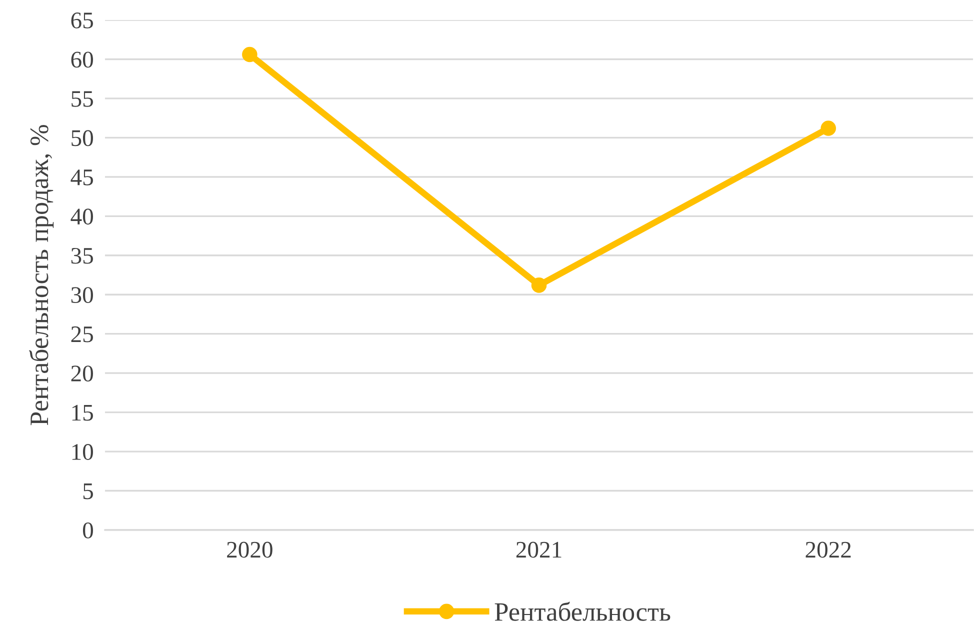  What do you see at coordinates (82, 99) in the screenshot?
I see `y-tick-label: 55` at bounding box center [82, 99].